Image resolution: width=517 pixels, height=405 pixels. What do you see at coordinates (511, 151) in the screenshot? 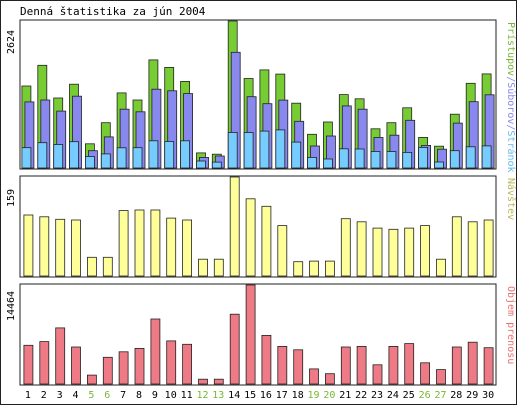
I see `legend-entry: Stránok` at bounding box center [511, 151].